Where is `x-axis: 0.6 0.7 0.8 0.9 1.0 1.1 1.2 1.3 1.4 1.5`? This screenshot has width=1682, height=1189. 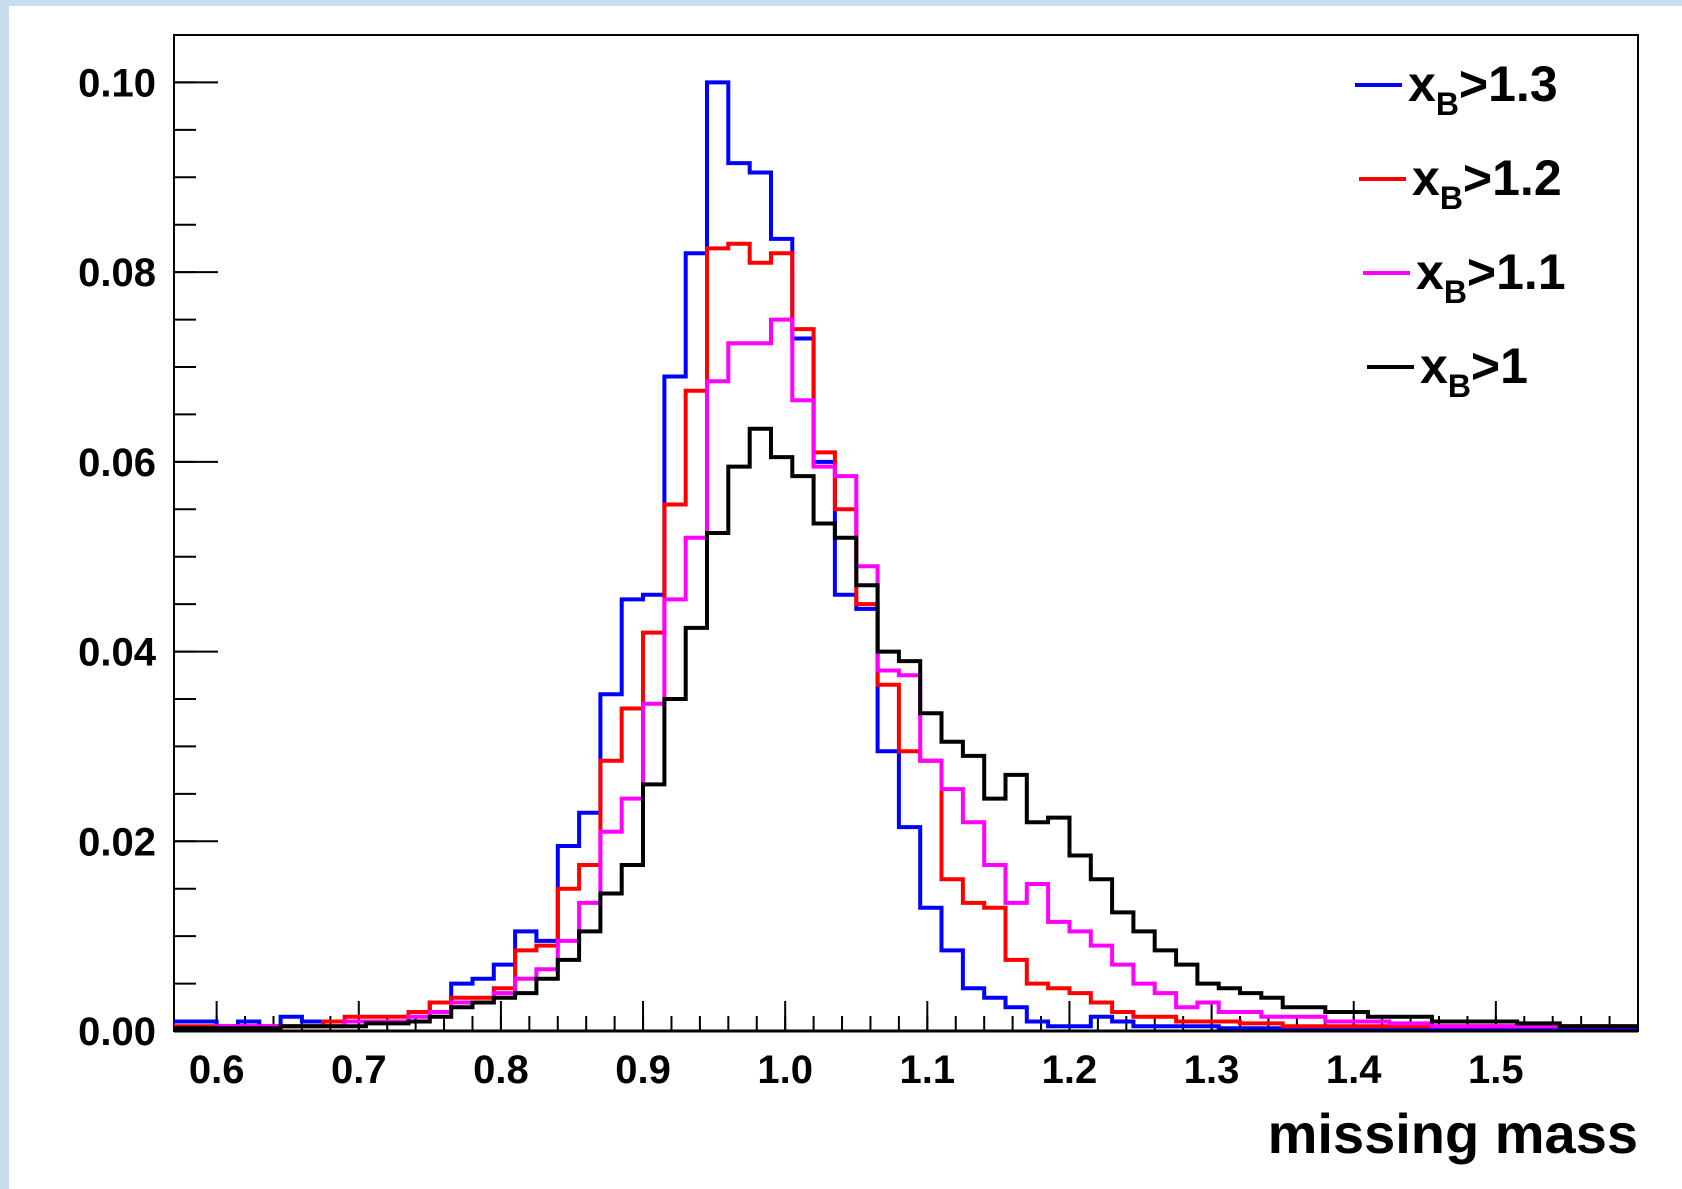
x-axis: 0.6 0.7 0.8 0.9 1.0 1.1 1.2 1.3 1.4 1.5 is located at coordinates (900, 1046).